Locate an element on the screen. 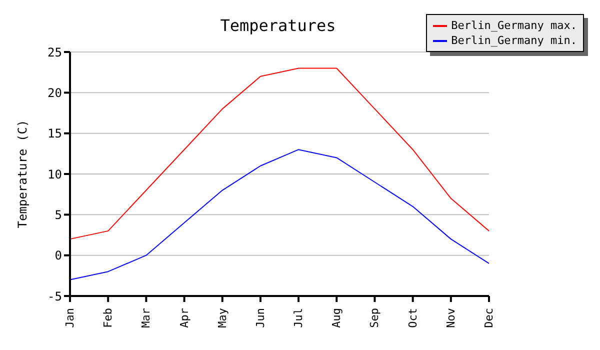 Image resolution: width=600 pixels, height=350 pixels. x-tick-label: Sep is located at coordinates (375, 318).